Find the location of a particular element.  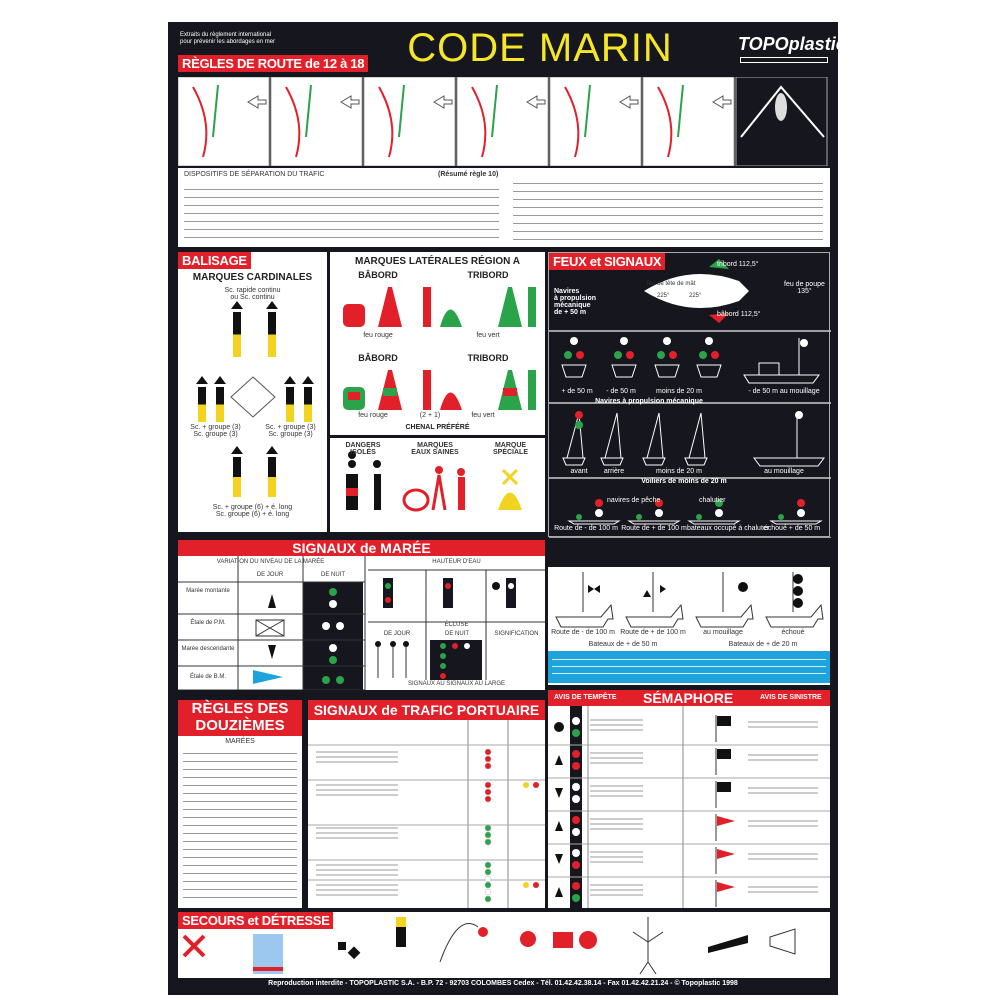

caption: ÉCLUSE is located at coordinates (456, 625).